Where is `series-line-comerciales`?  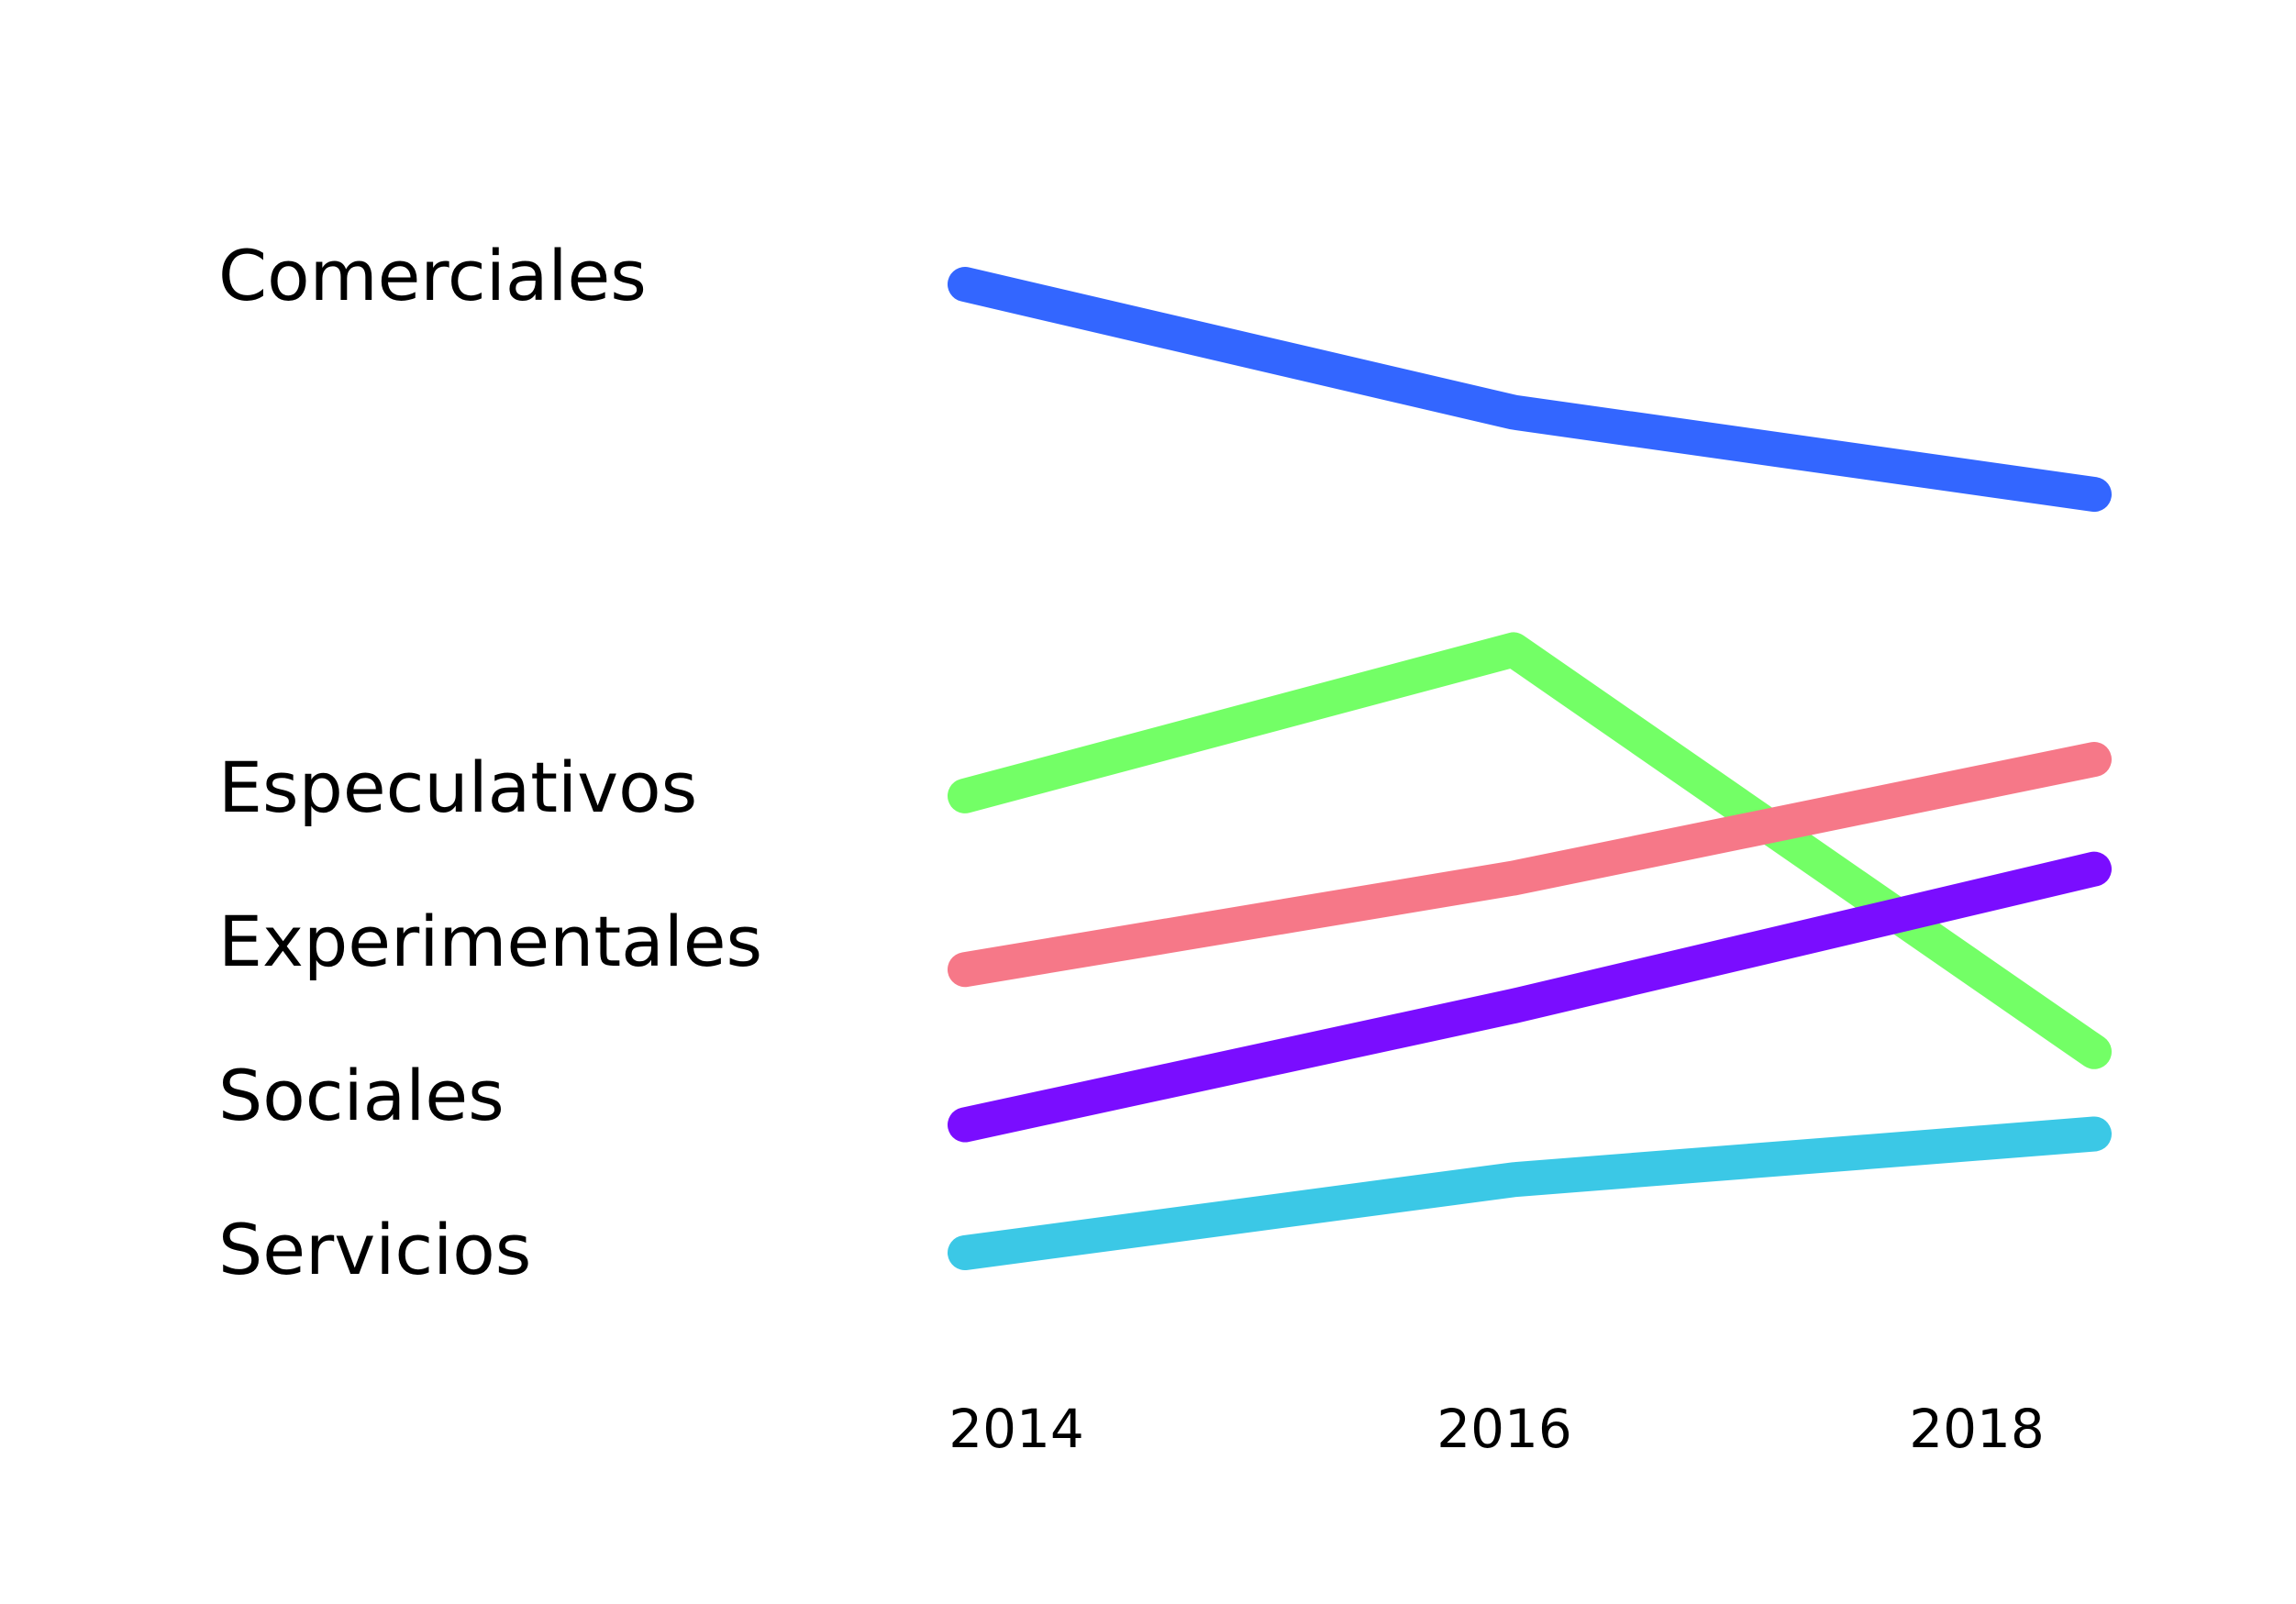
series-line-comerciales is located at coordinates (1530, 390).